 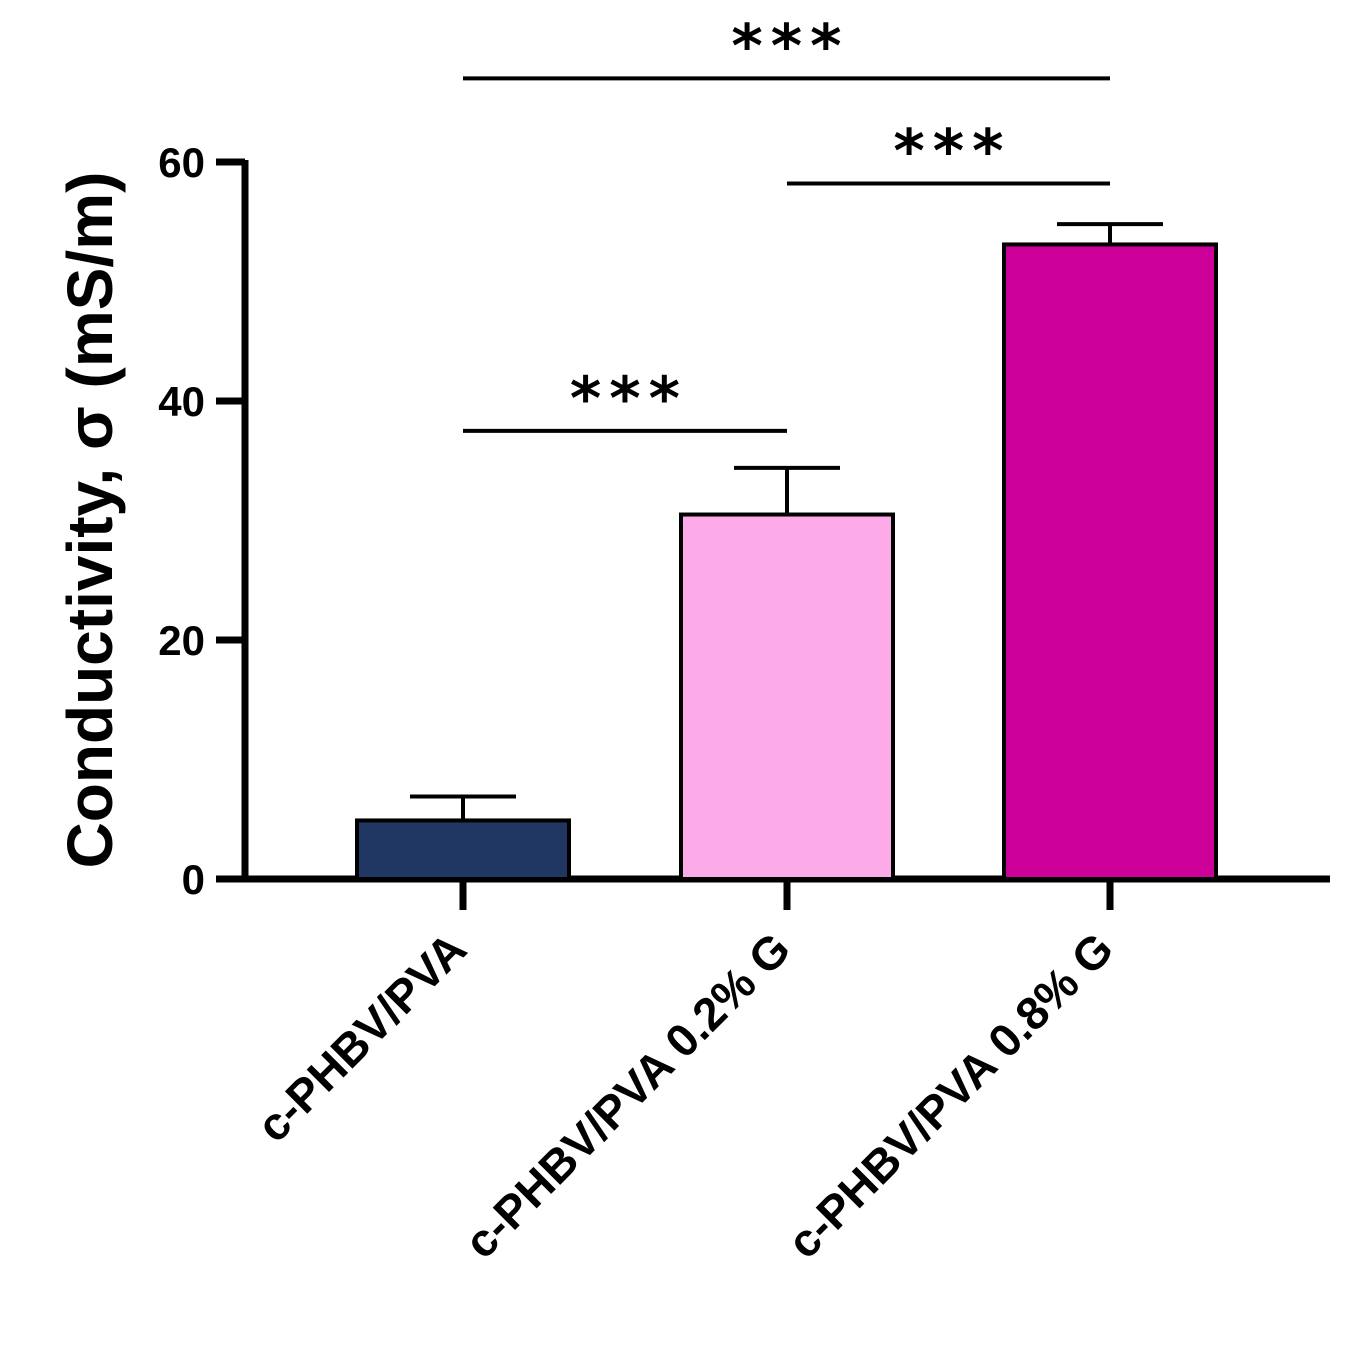 I want to click on y-tick-label: 40, so click(x=181, y=401).